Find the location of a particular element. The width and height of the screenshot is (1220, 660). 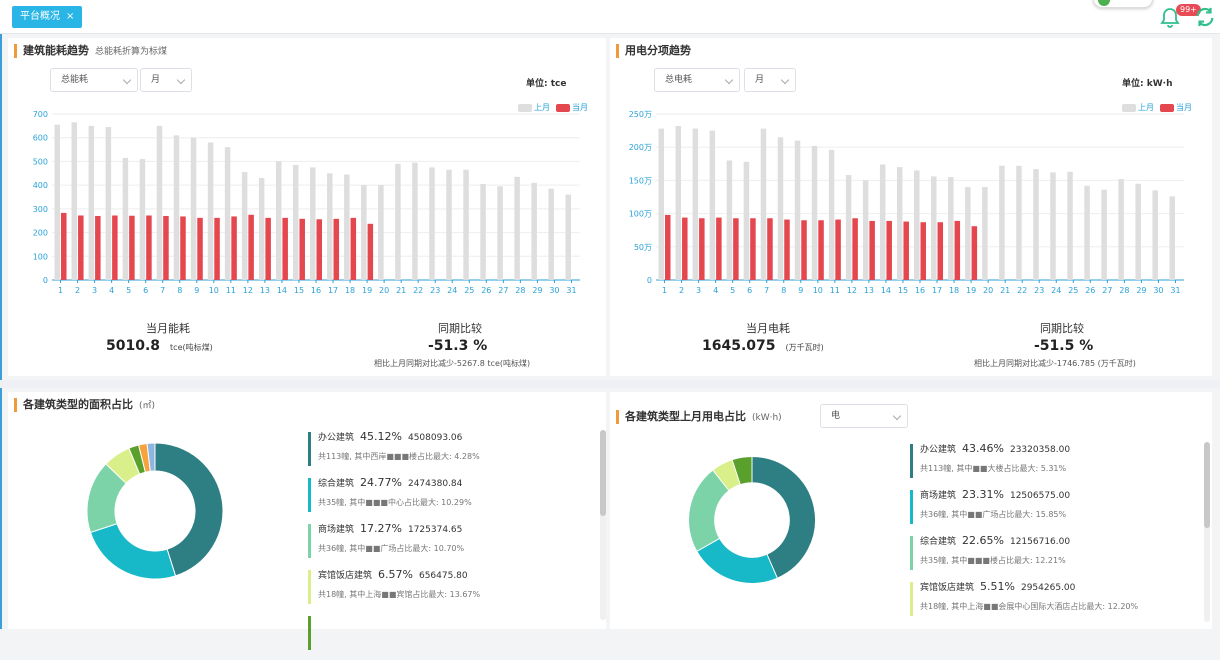

energy-type-select: 总能耗 is located at coordinates (94, 80).